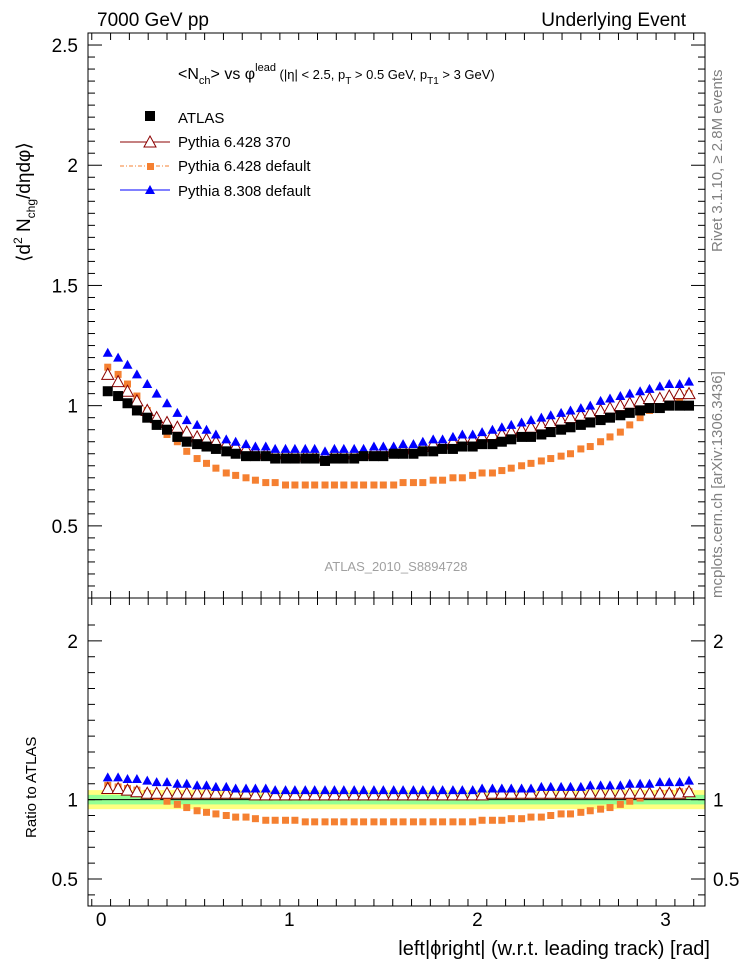 This screenshot has height=977, width=746. Describe the element at coordinates (24, 202) in the screenshot. I see `main-y-axis-label: ⟨d2 Nchg/dηdφ⟩` at that location.